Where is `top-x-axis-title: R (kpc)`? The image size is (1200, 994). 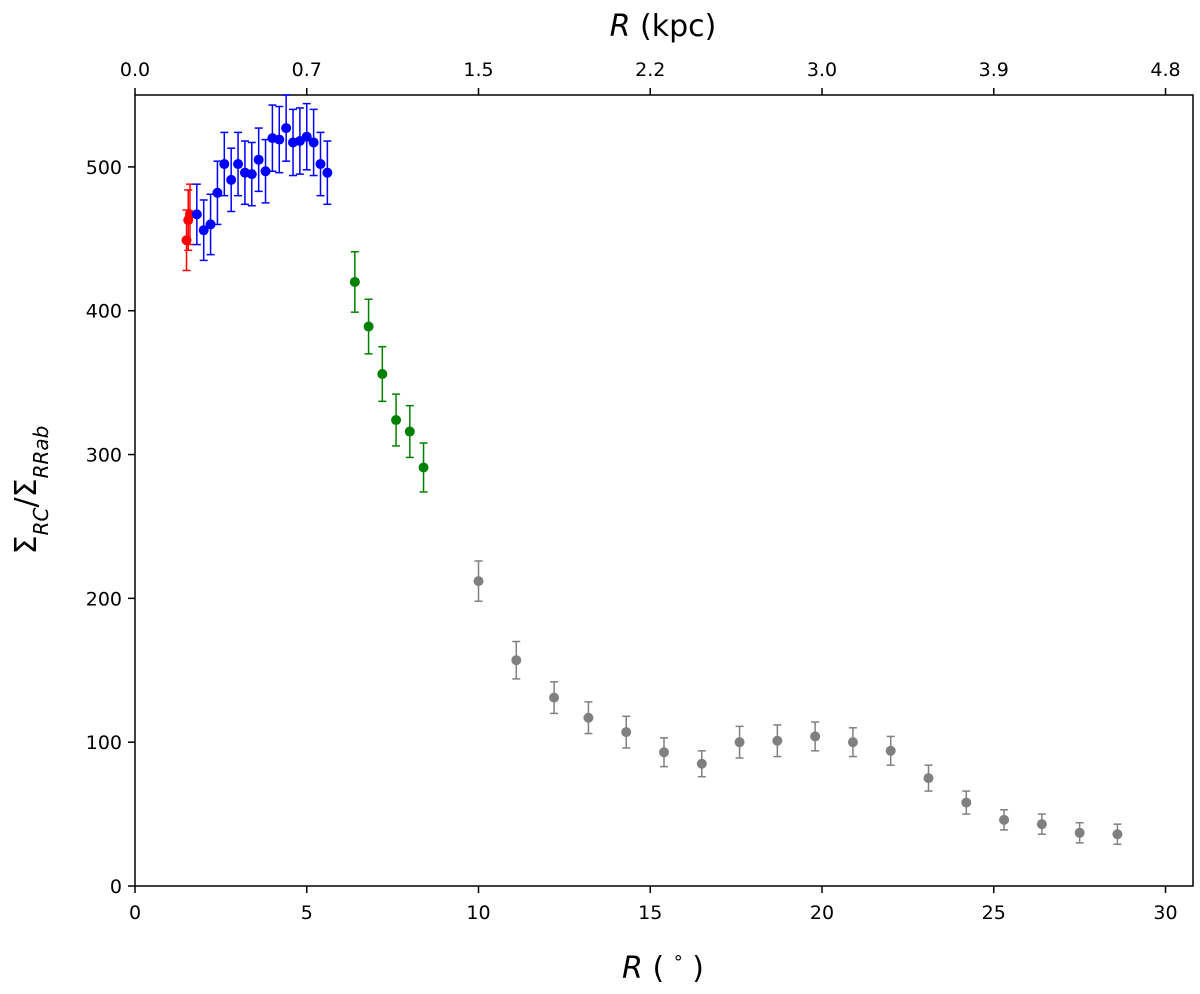 top-x-axis-title: R (kpc) is located at coordinates (663, 26).